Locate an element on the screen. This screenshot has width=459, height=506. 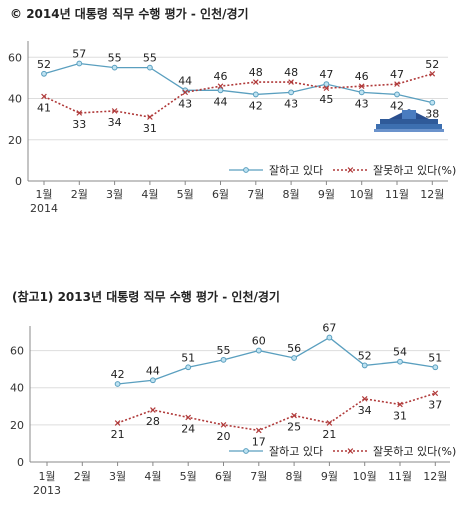
data-label: 57 is located at coordinates (79, 53).